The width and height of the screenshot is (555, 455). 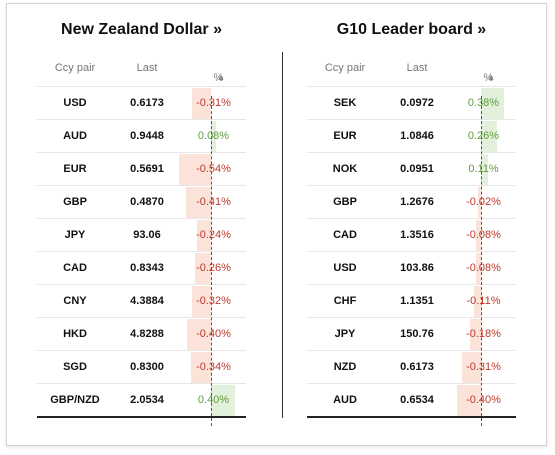 I want to click on table-row: GBP 0.4870 -0.41%, so click(x=141, y=201).